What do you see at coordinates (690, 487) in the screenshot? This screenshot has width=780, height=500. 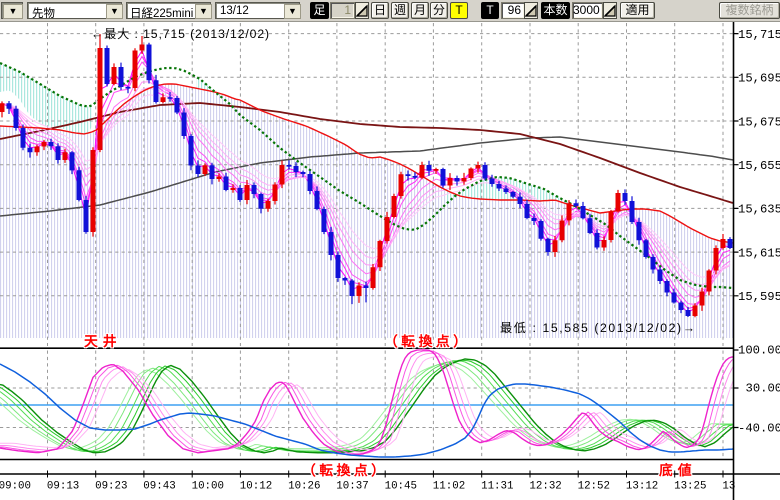 I see `svg-text: 13:25` at bounding box center [690, 487].